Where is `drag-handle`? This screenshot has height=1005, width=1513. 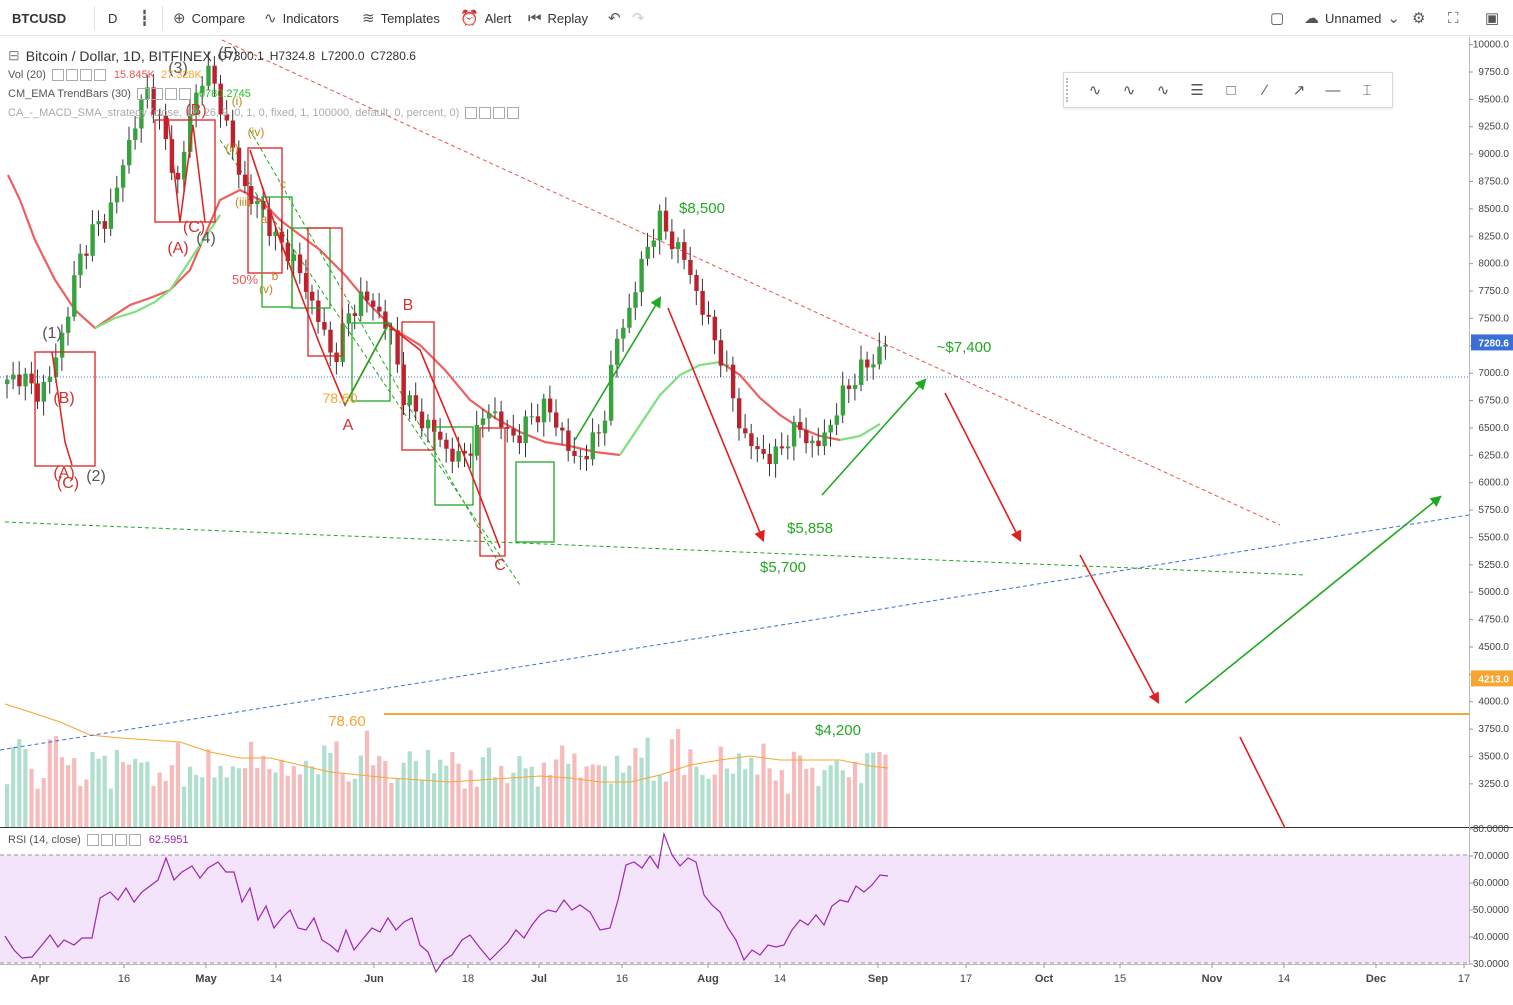
drag-handle is located at coordinates (1072, 90).